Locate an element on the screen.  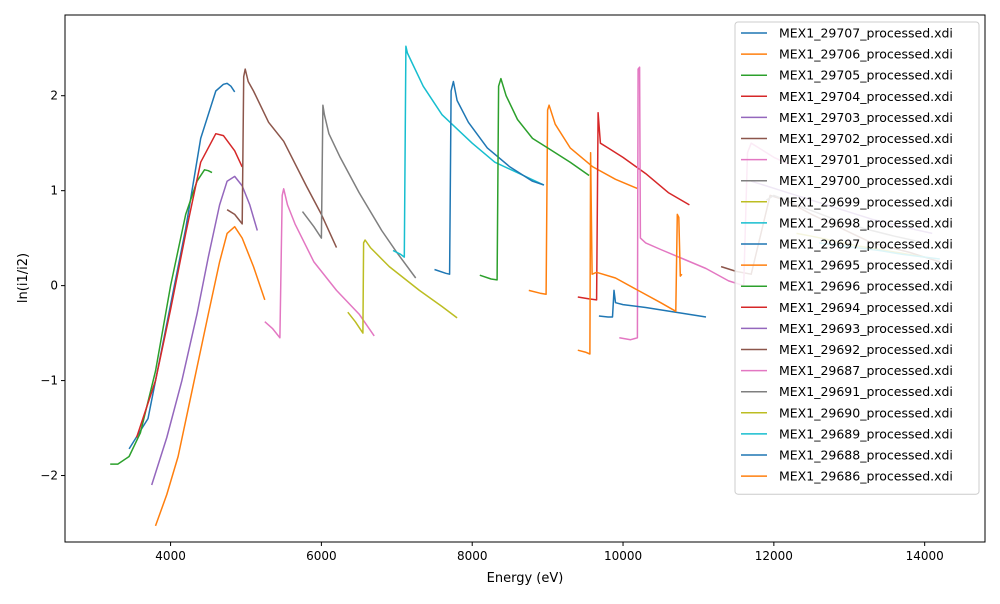
legend-label-6: MEX1_29701_processed.xdi is located at coordinates (866, 159).